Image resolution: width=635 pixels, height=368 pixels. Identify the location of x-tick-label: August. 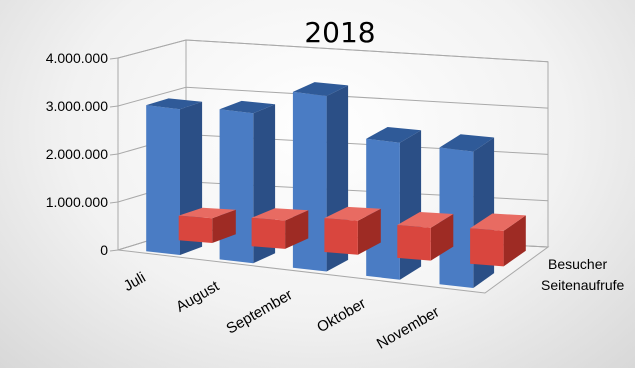
(198, 296).